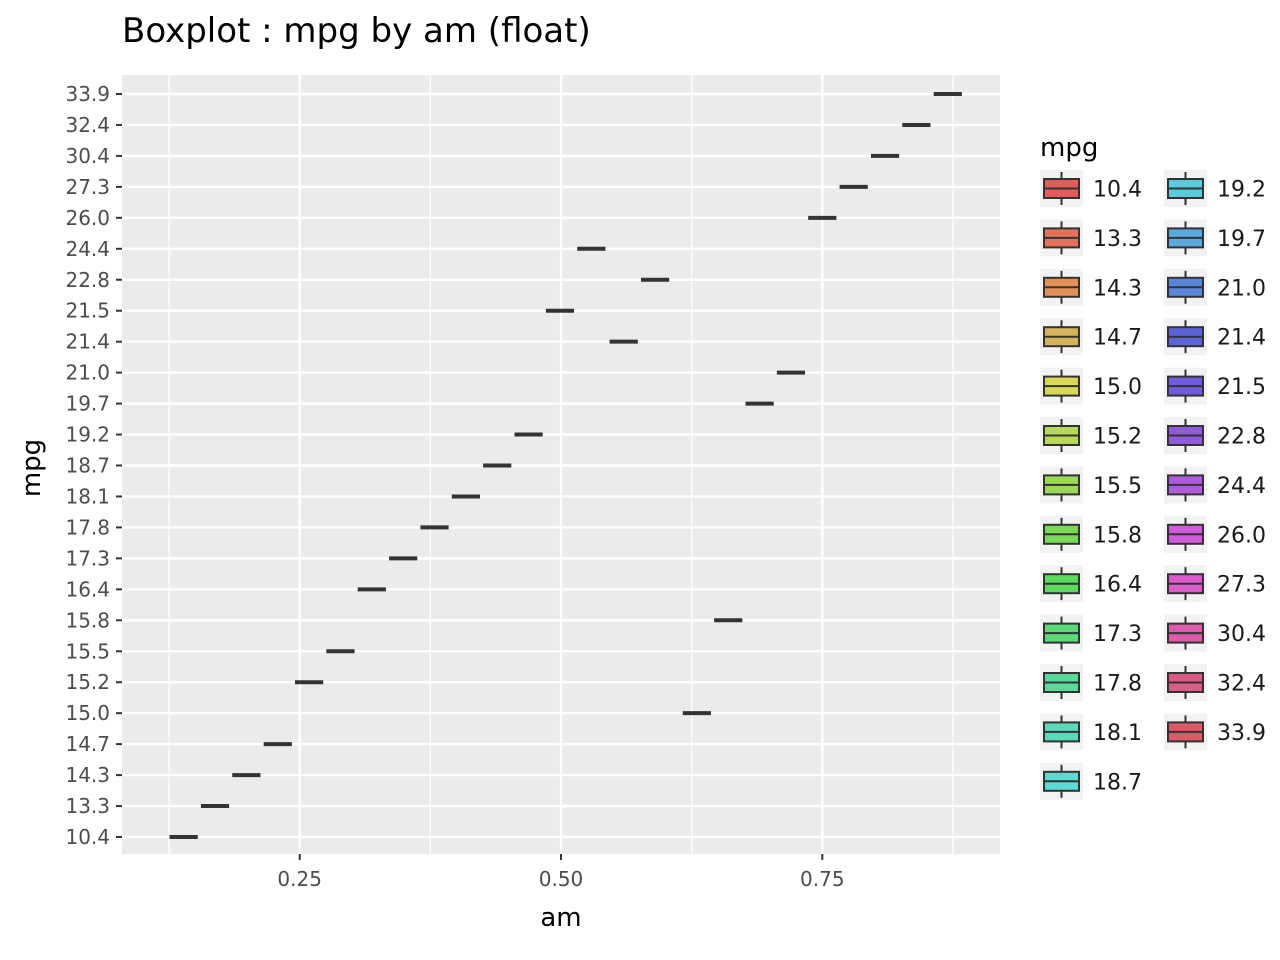 The width and height of the screenshot is (1280, 960). I want to click on legend-item: 17.3, so click(1091, 633).